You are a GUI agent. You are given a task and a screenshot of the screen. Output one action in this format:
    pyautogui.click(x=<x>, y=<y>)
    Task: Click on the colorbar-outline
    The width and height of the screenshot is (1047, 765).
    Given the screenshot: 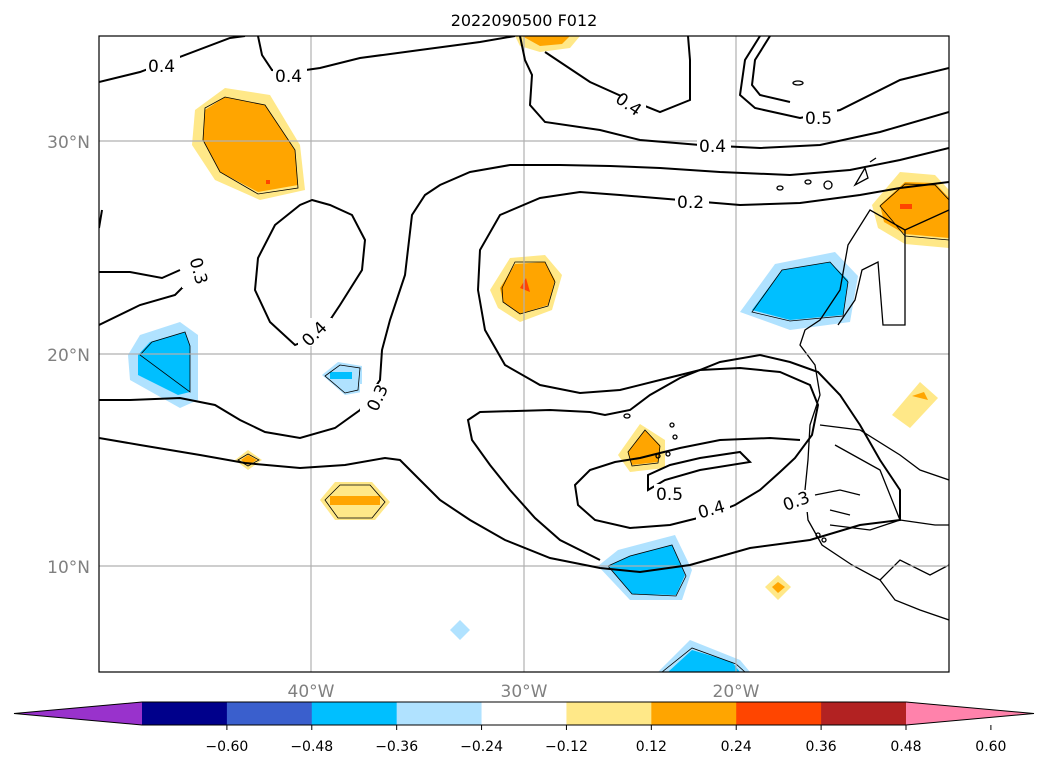 What is the action you would take?
    pyautogui.click(x=524, y=713)
    